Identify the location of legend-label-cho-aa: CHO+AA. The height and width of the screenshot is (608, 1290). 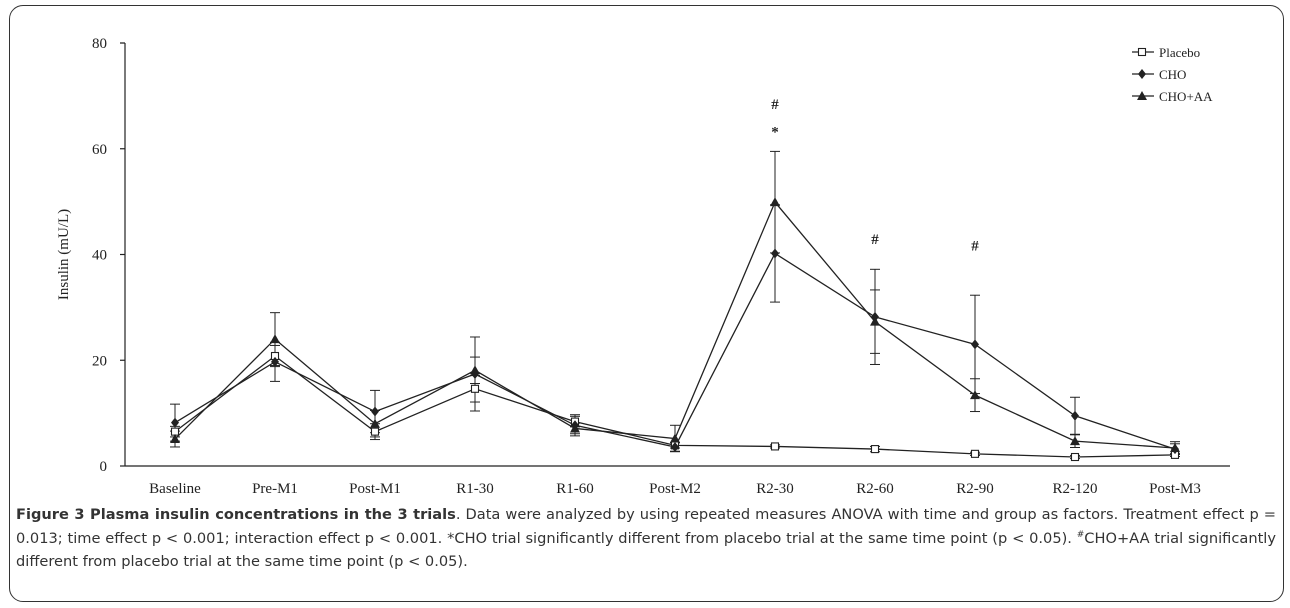
(1186, 96).